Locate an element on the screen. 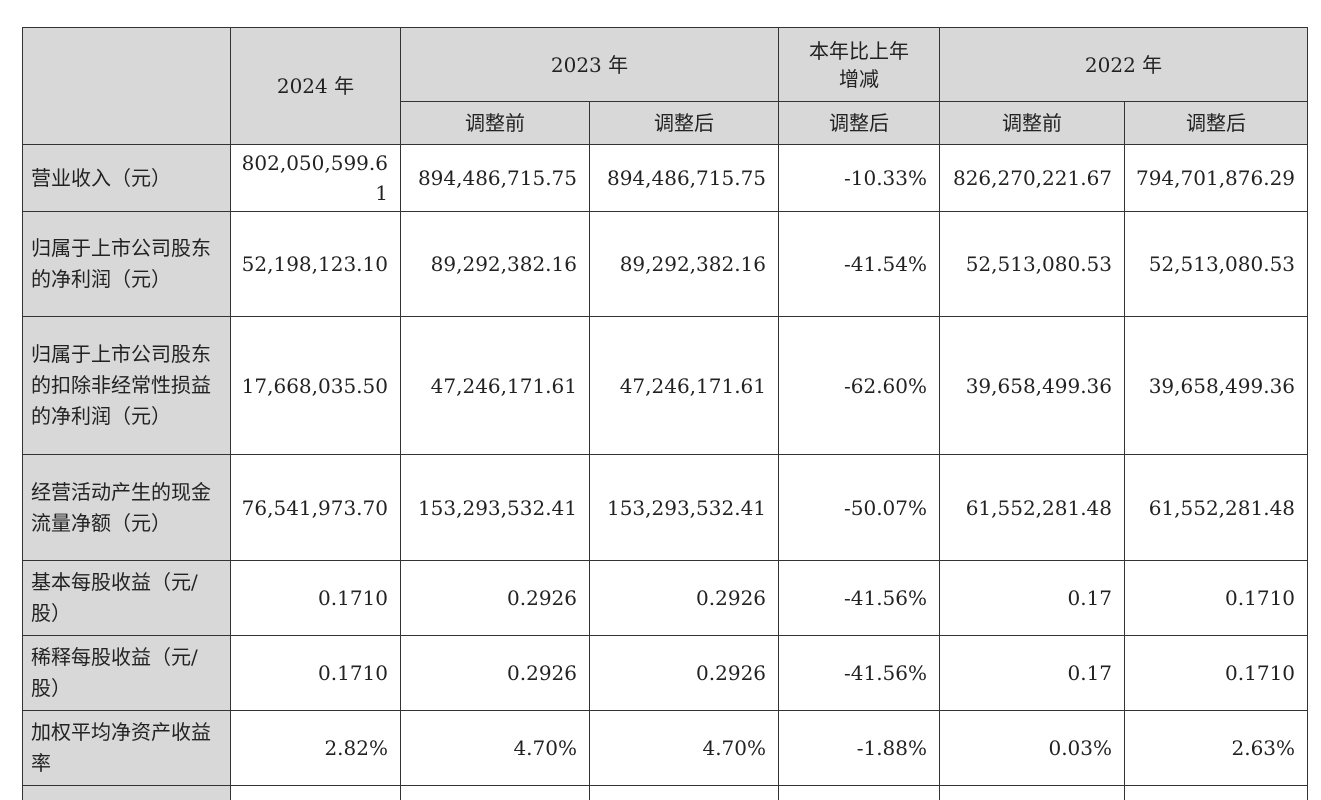 This screenshot has width=1321, height=800. header-row-years: 2024 年 2023 年 本年比上年增减 2022 年 is located at coordinates (665, 86).